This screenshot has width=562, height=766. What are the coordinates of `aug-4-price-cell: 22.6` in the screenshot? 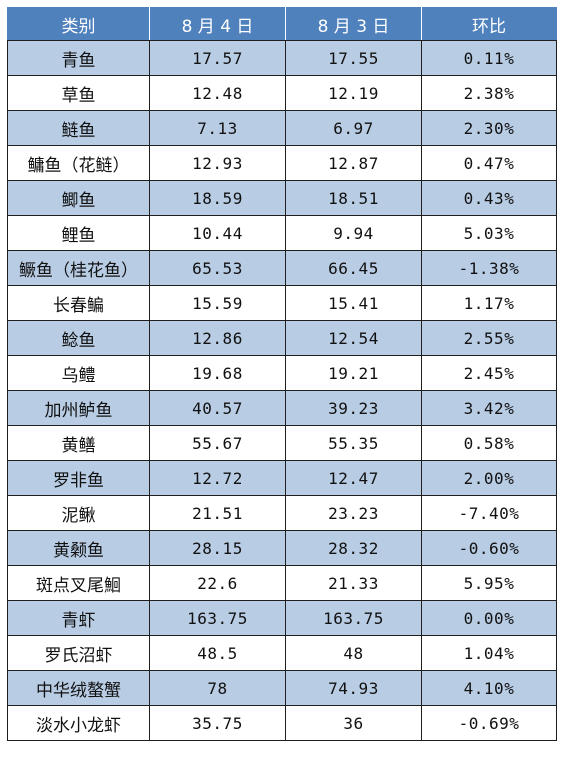 It's located at (217, 583).